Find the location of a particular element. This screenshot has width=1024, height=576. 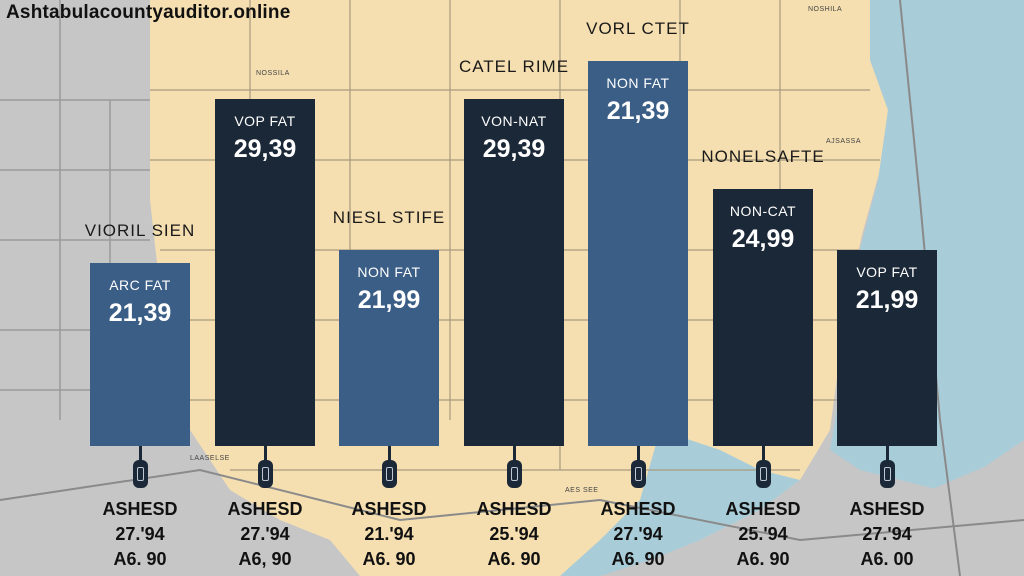

bar-footer: ASHESD 27.'94 A6, 90 is located at coordinates (265, 534).